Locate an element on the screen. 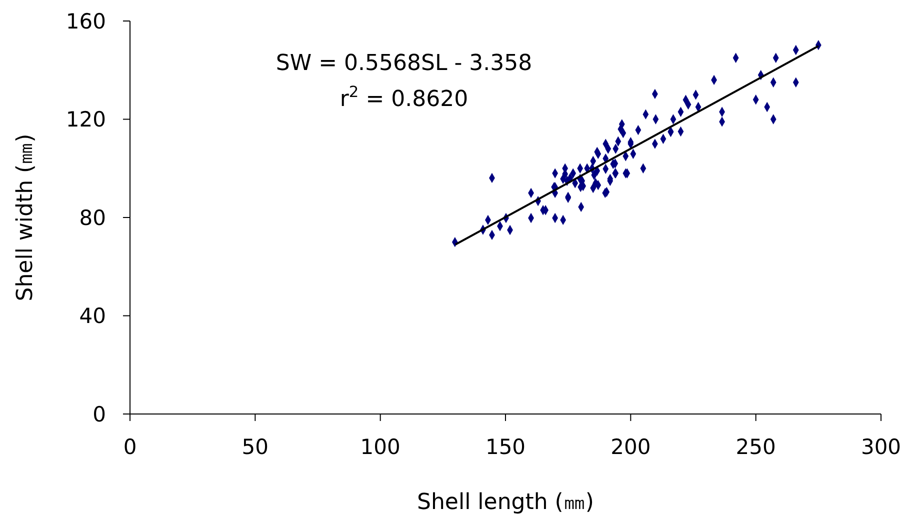  y-tick-label: 40 is located at coordinates (92, 316).